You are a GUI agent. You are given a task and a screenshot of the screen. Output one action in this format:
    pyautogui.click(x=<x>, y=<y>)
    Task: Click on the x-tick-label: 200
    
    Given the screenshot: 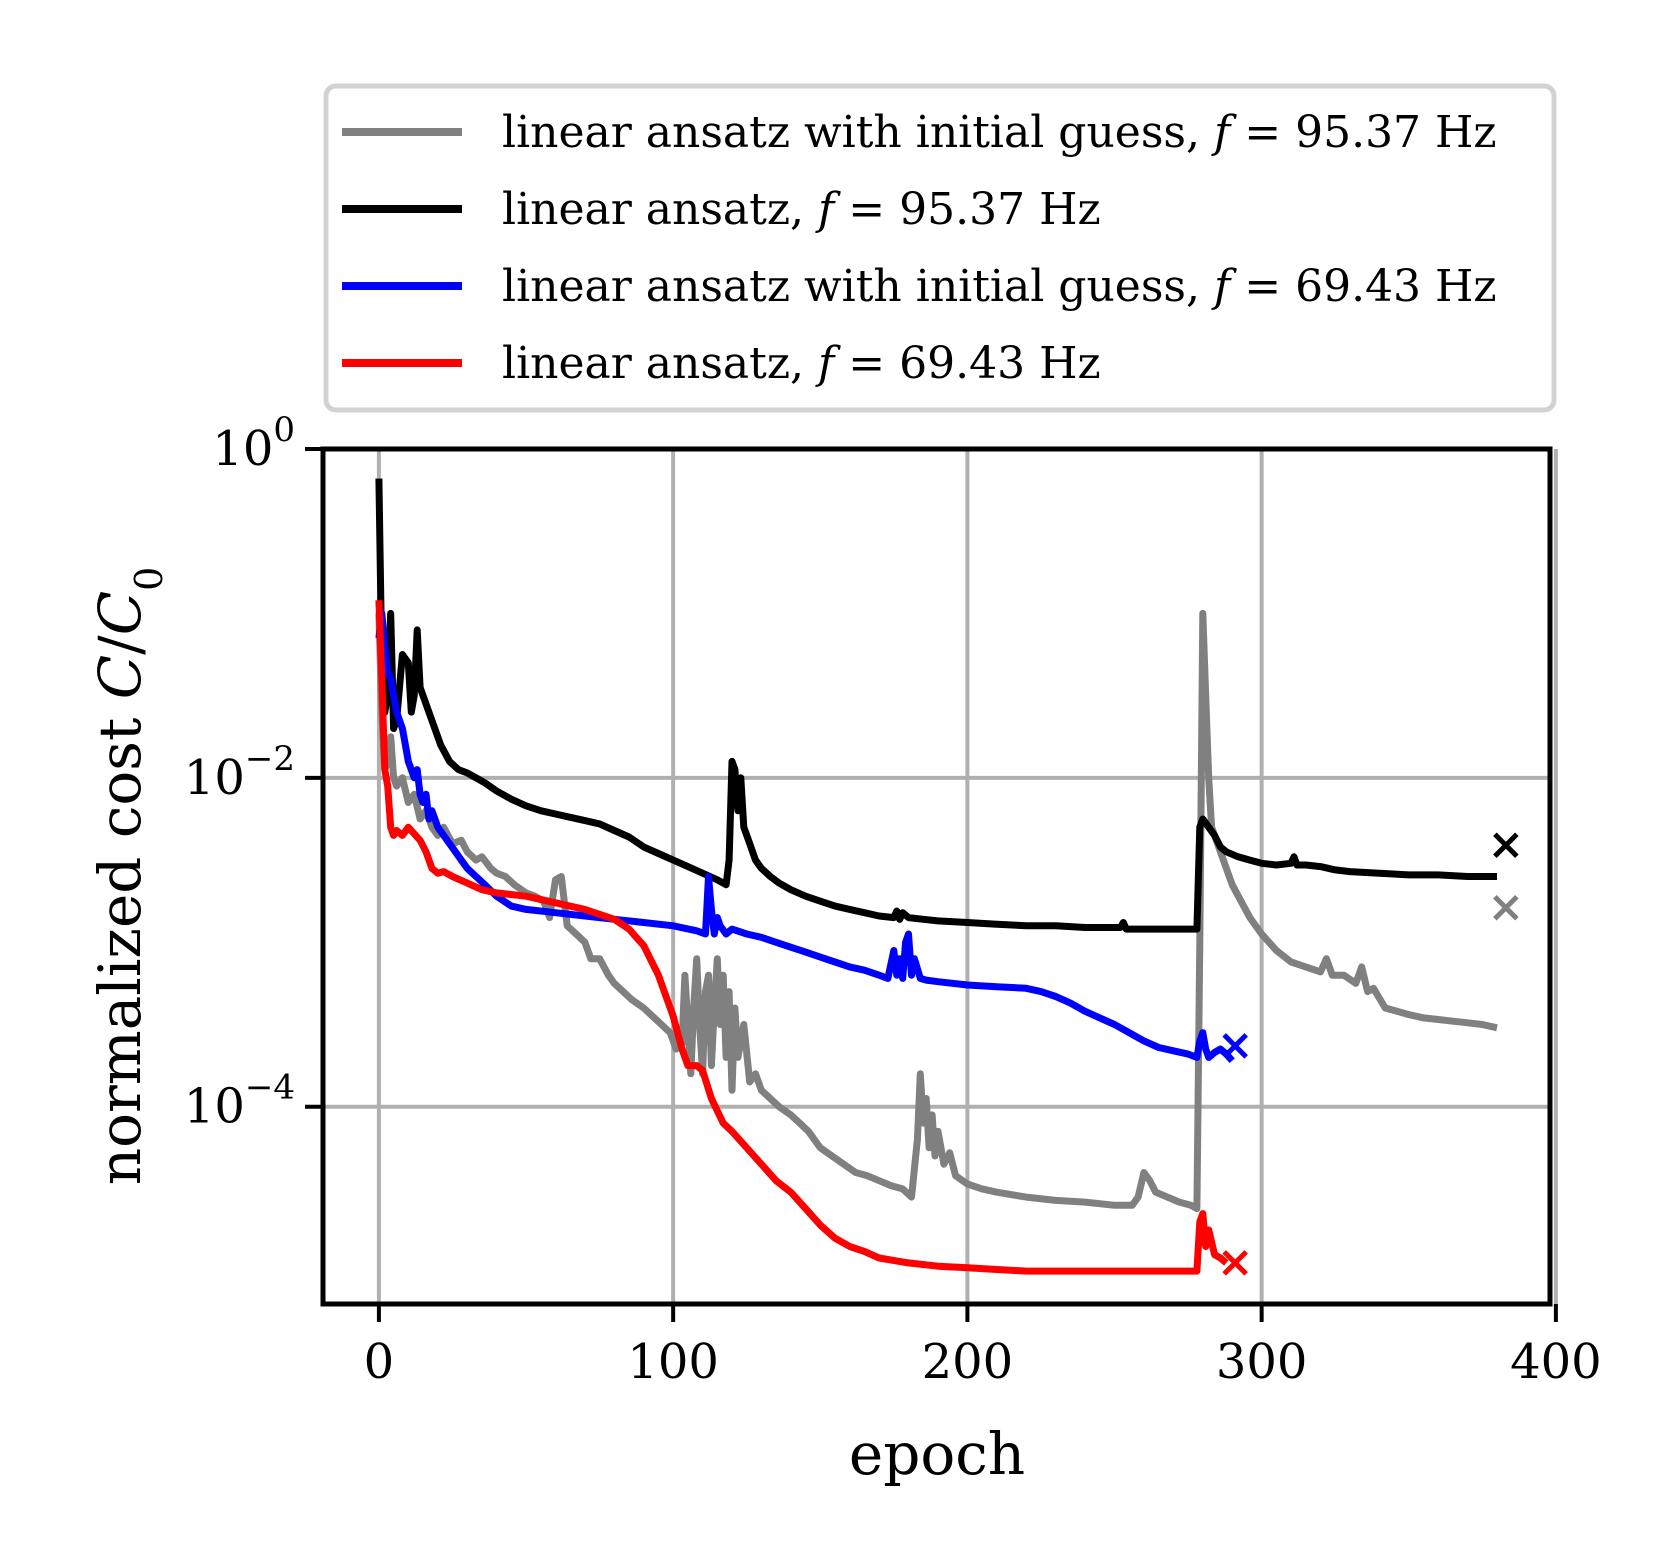 What is the action you would take?
    pyautogui.click(x=968, y=1362)
    